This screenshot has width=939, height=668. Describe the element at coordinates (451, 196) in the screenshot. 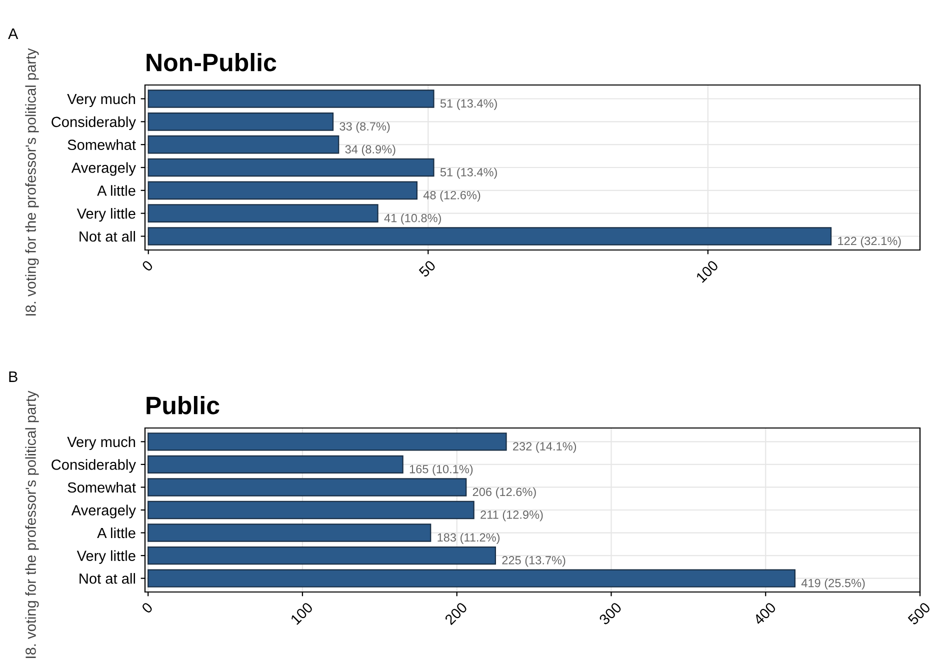

I see `data-label: 48 (12.6%)` at that location.